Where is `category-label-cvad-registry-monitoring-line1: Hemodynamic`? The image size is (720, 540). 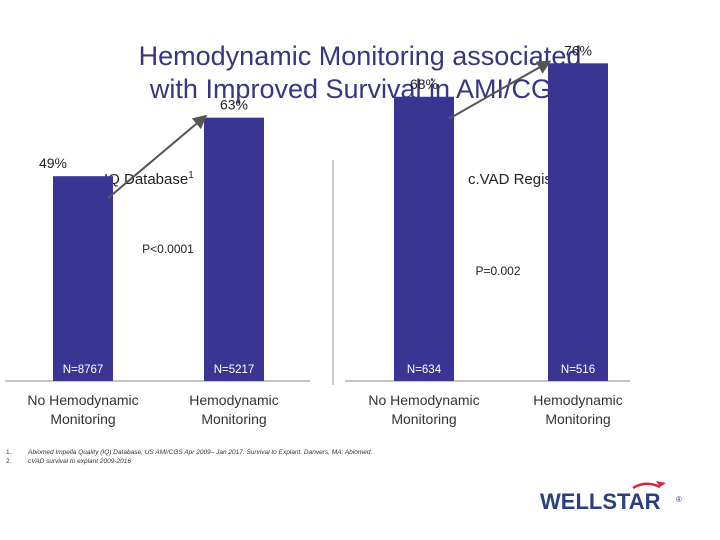
category-label-cvad-registry-monitoring-line1: Hemodynamic is located at coordinates (577, 400).